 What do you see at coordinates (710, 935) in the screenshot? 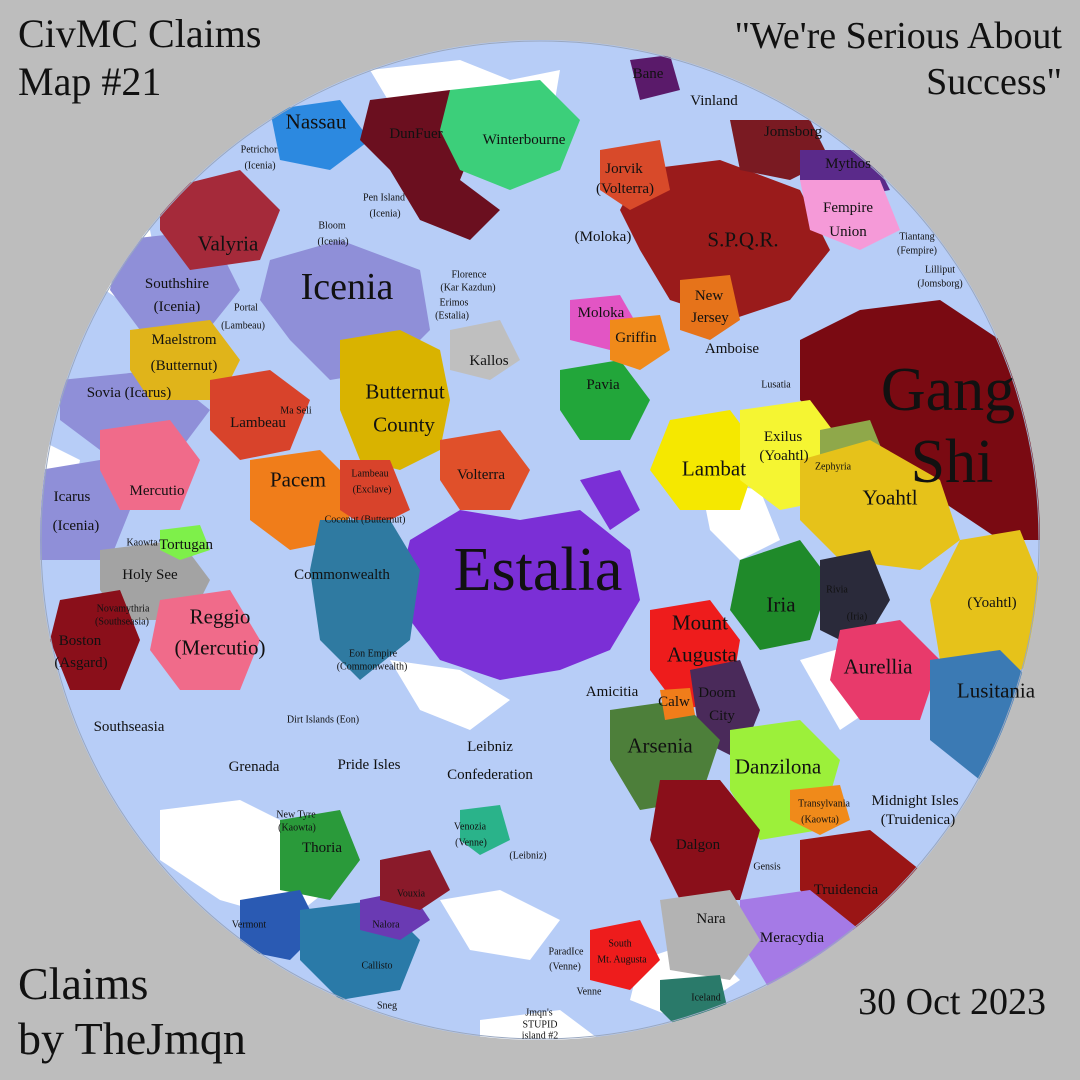
I see `claim-nara` at bounding box center [710, 935].